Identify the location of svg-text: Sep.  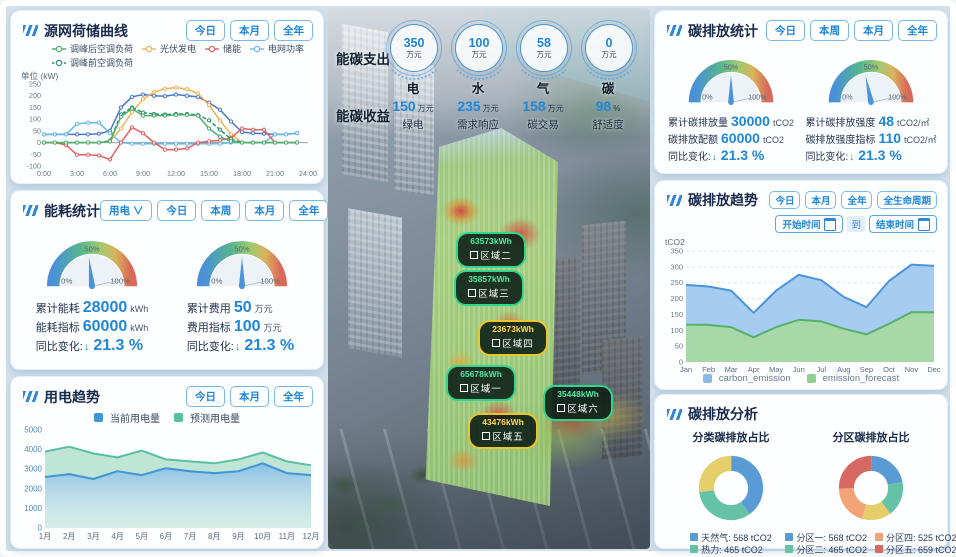
(866, 369).